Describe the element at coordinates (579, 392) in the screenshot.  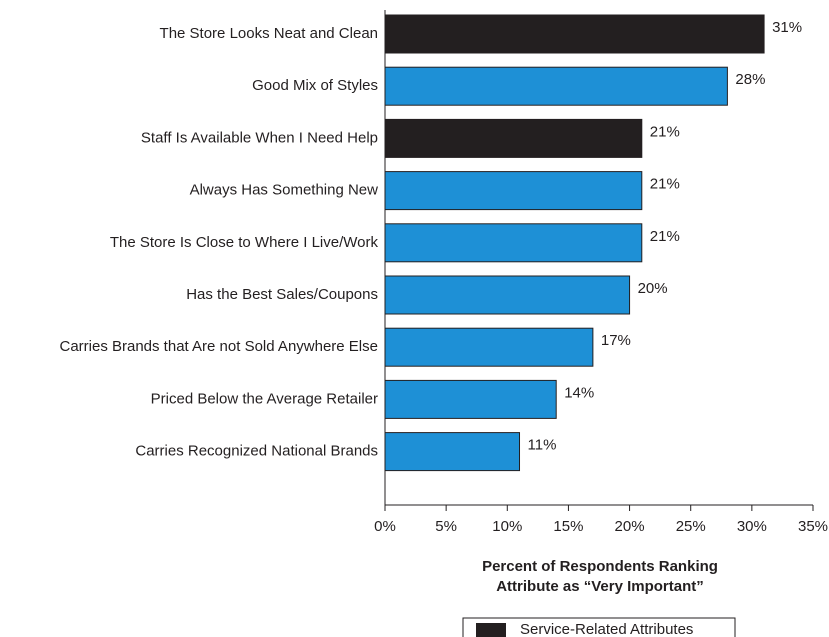
I see `value-label: 14%` at that location.